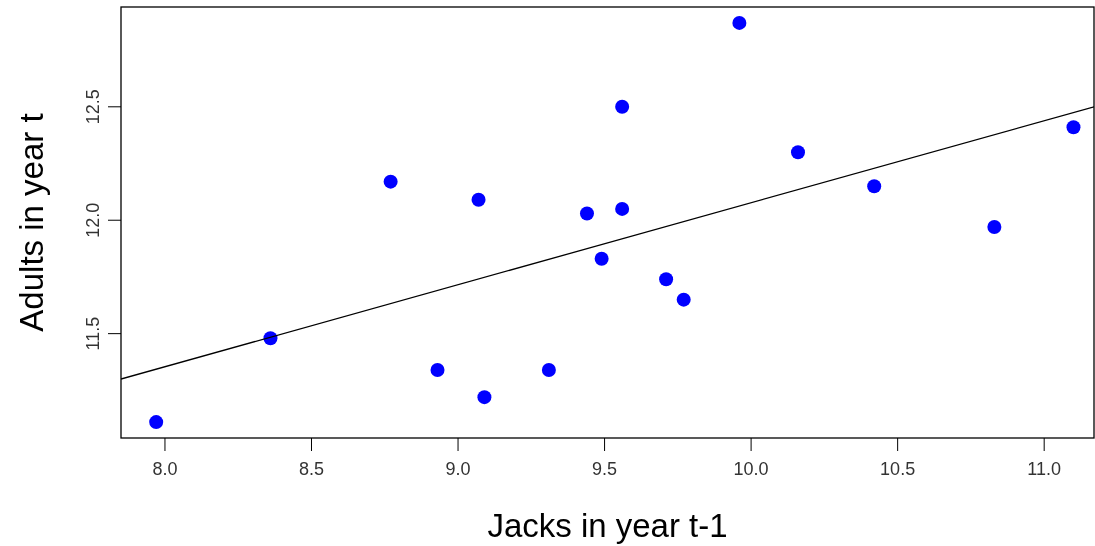 This screenshot has width=1095, height=546. Describe the element at coordinates (751, 469) in the screenshot. I see `x-tick-label: 10.0` at that location.